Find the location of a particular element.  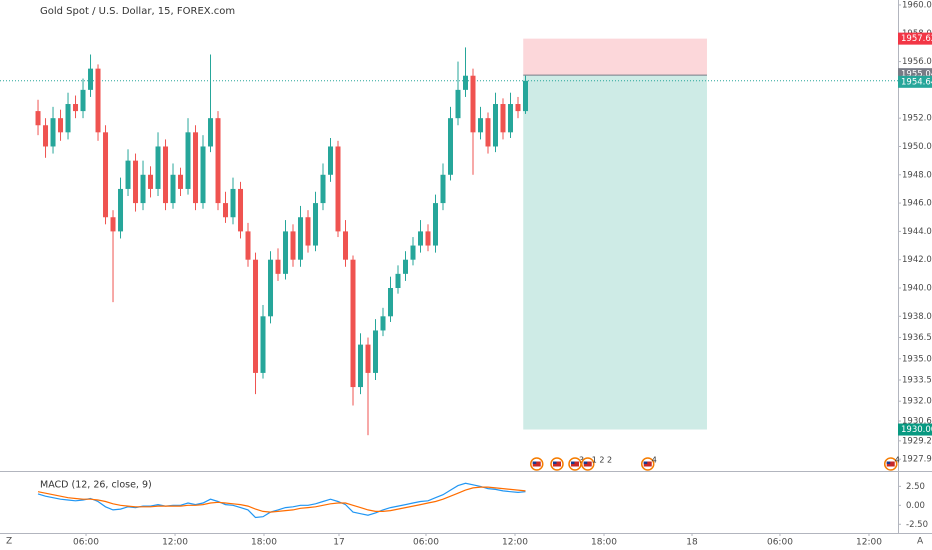

y-tick-label: 1933.50 is located at coordinates (917, 380).